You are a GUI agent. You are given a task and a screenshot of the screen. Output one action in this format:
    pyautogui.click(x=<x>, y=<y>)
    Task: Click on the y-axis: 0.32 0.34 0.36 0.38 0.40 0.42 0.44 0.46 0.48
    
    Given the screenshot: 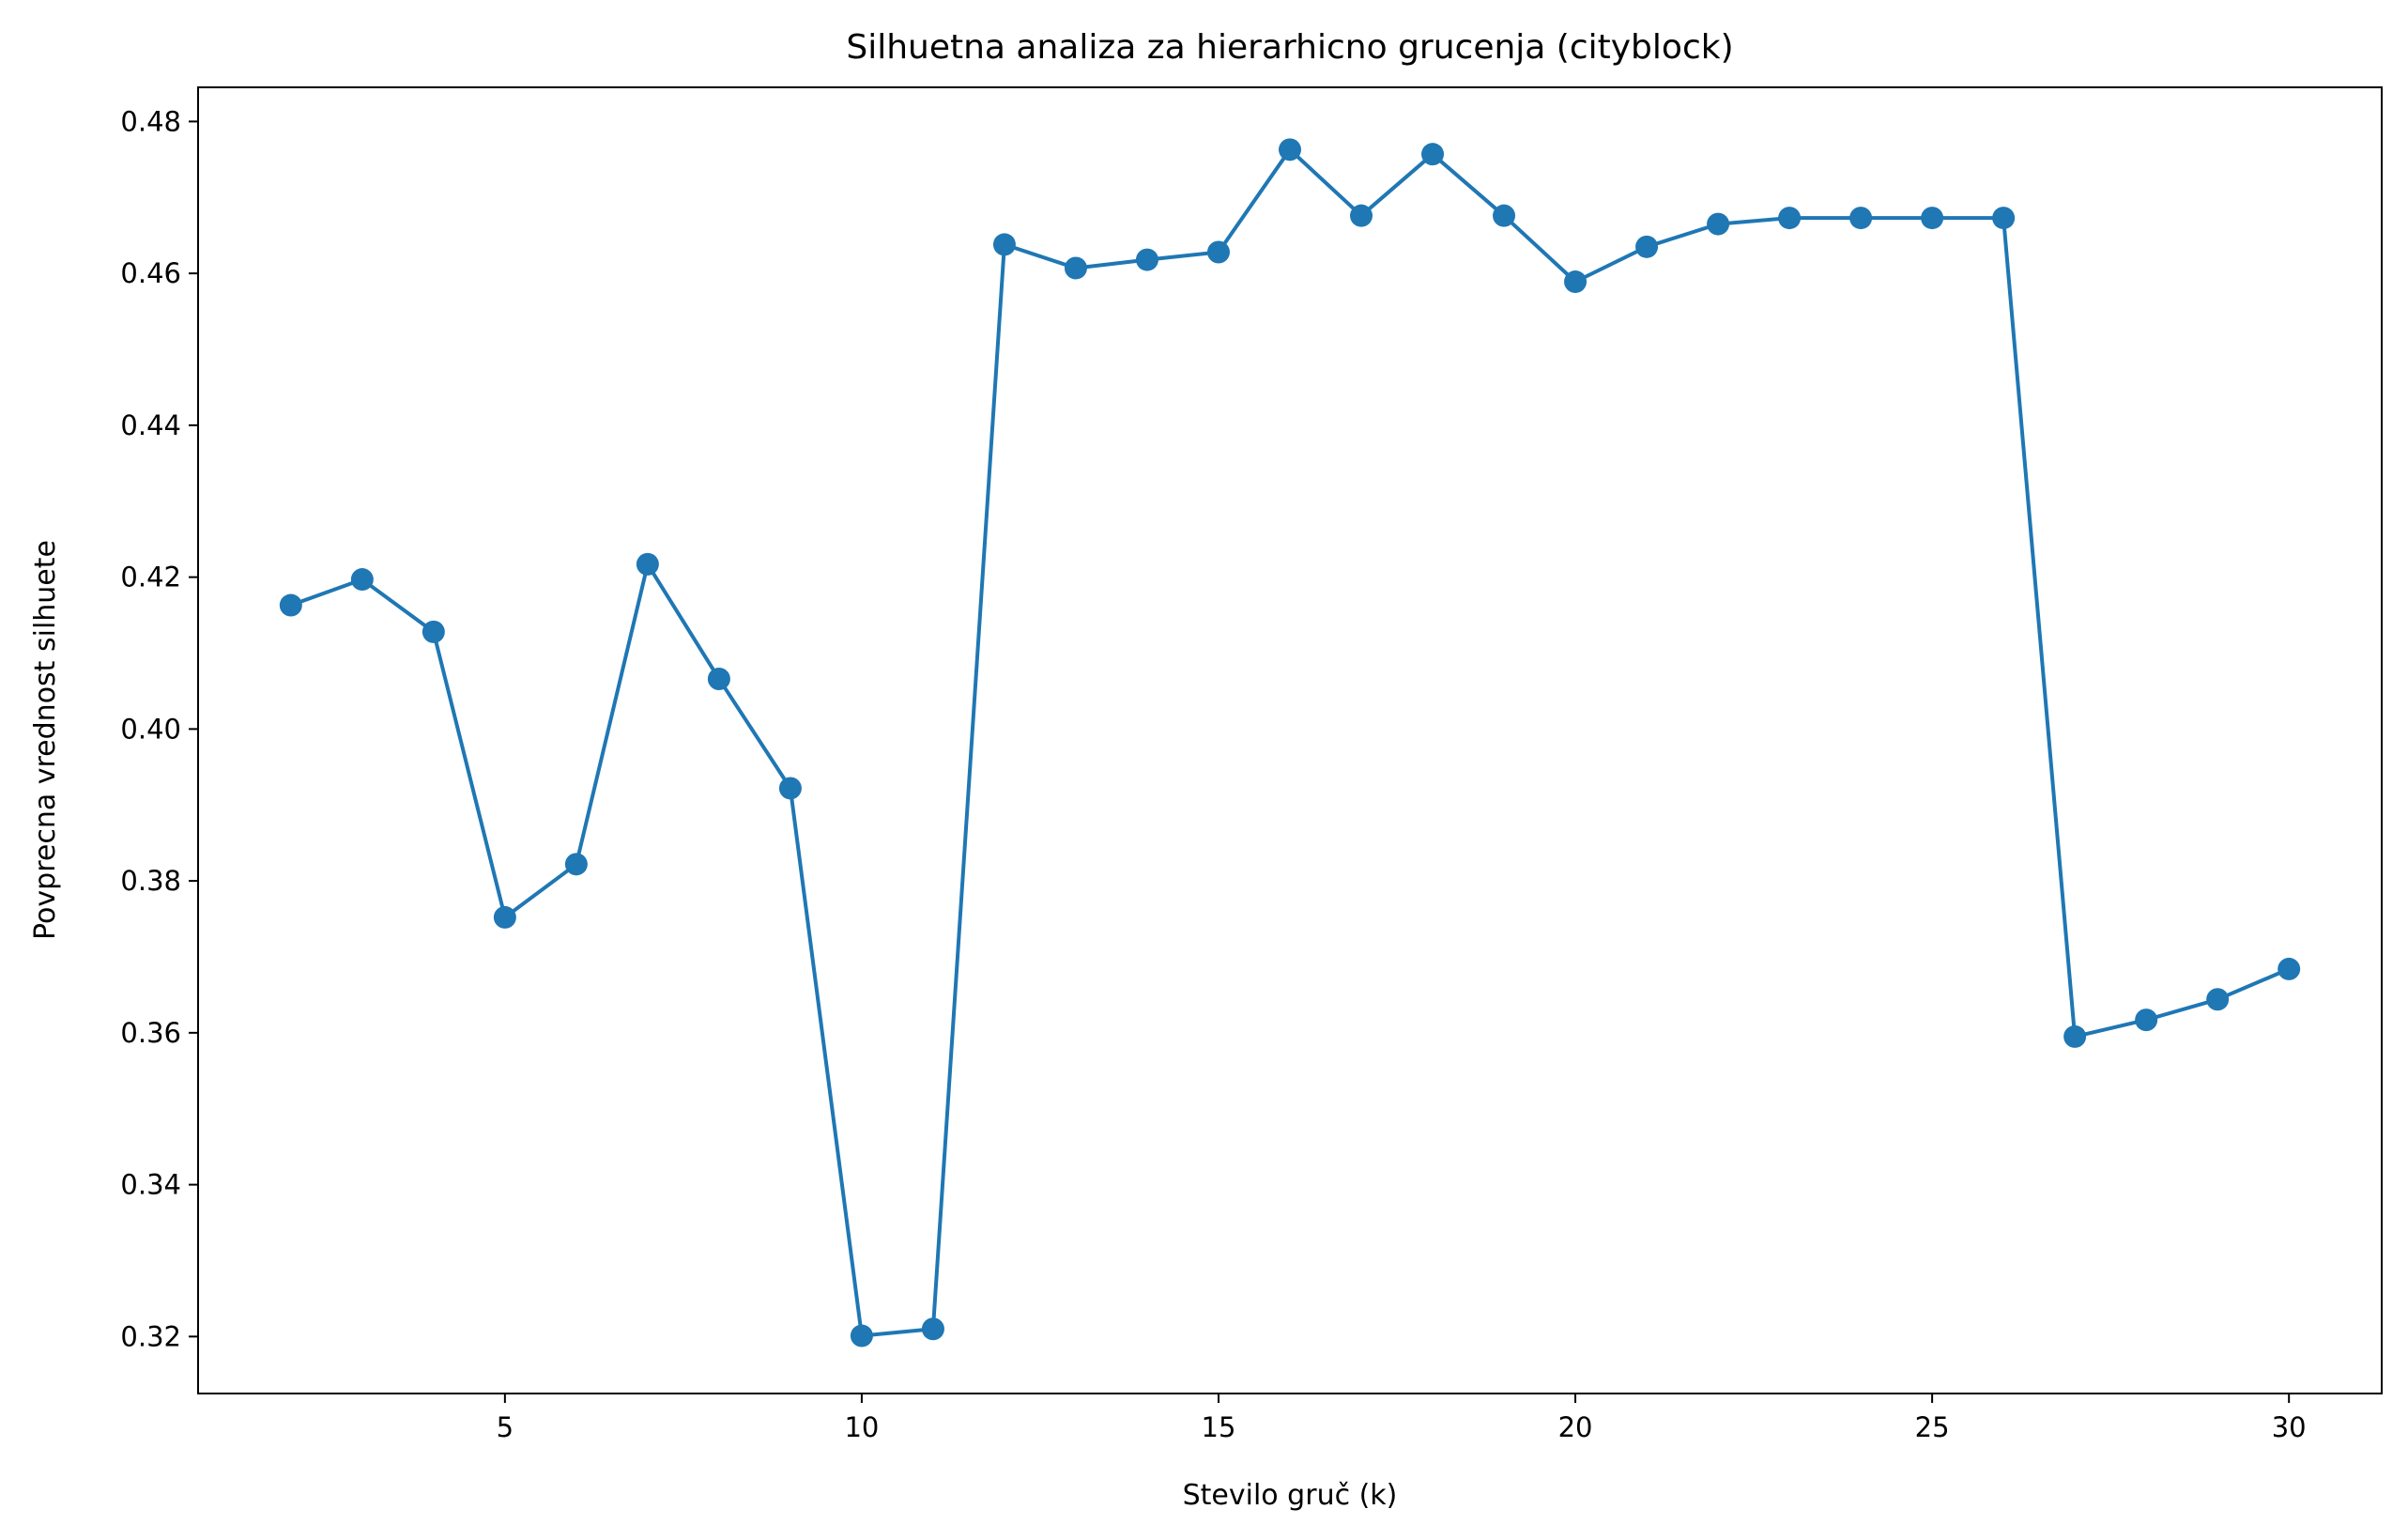 What is the action you would take?
    pyautogui.click(x=159, y=728)
    